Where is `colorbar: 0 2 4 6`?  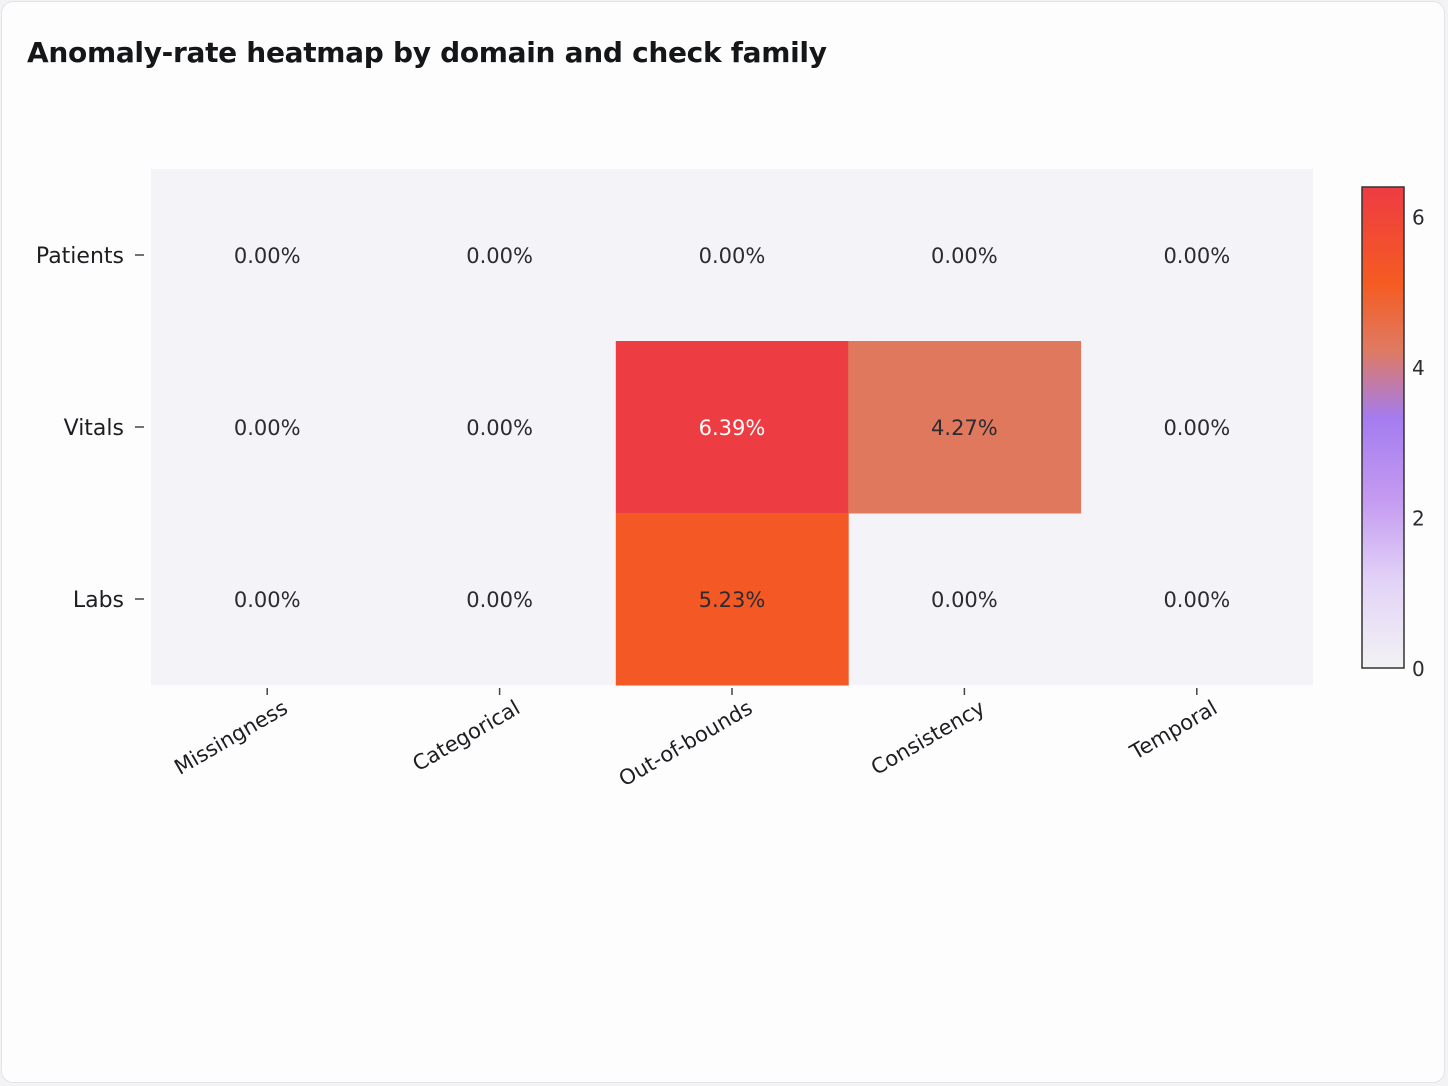
colorbar: 0 2 4 6 is located at coordinates (1393, 433).